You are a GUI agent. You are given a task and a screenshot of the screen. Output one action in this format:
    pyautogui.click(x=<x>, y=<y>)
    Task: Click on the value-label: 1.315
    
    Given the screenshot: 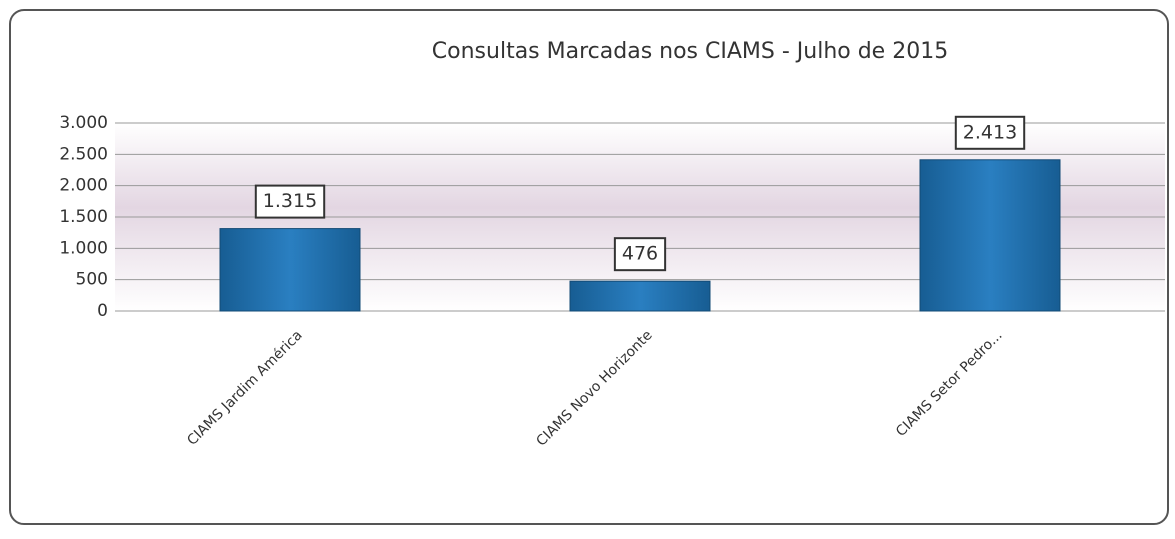 What is the action you would take?
    pyautogui.click(x=290, y=201)
    